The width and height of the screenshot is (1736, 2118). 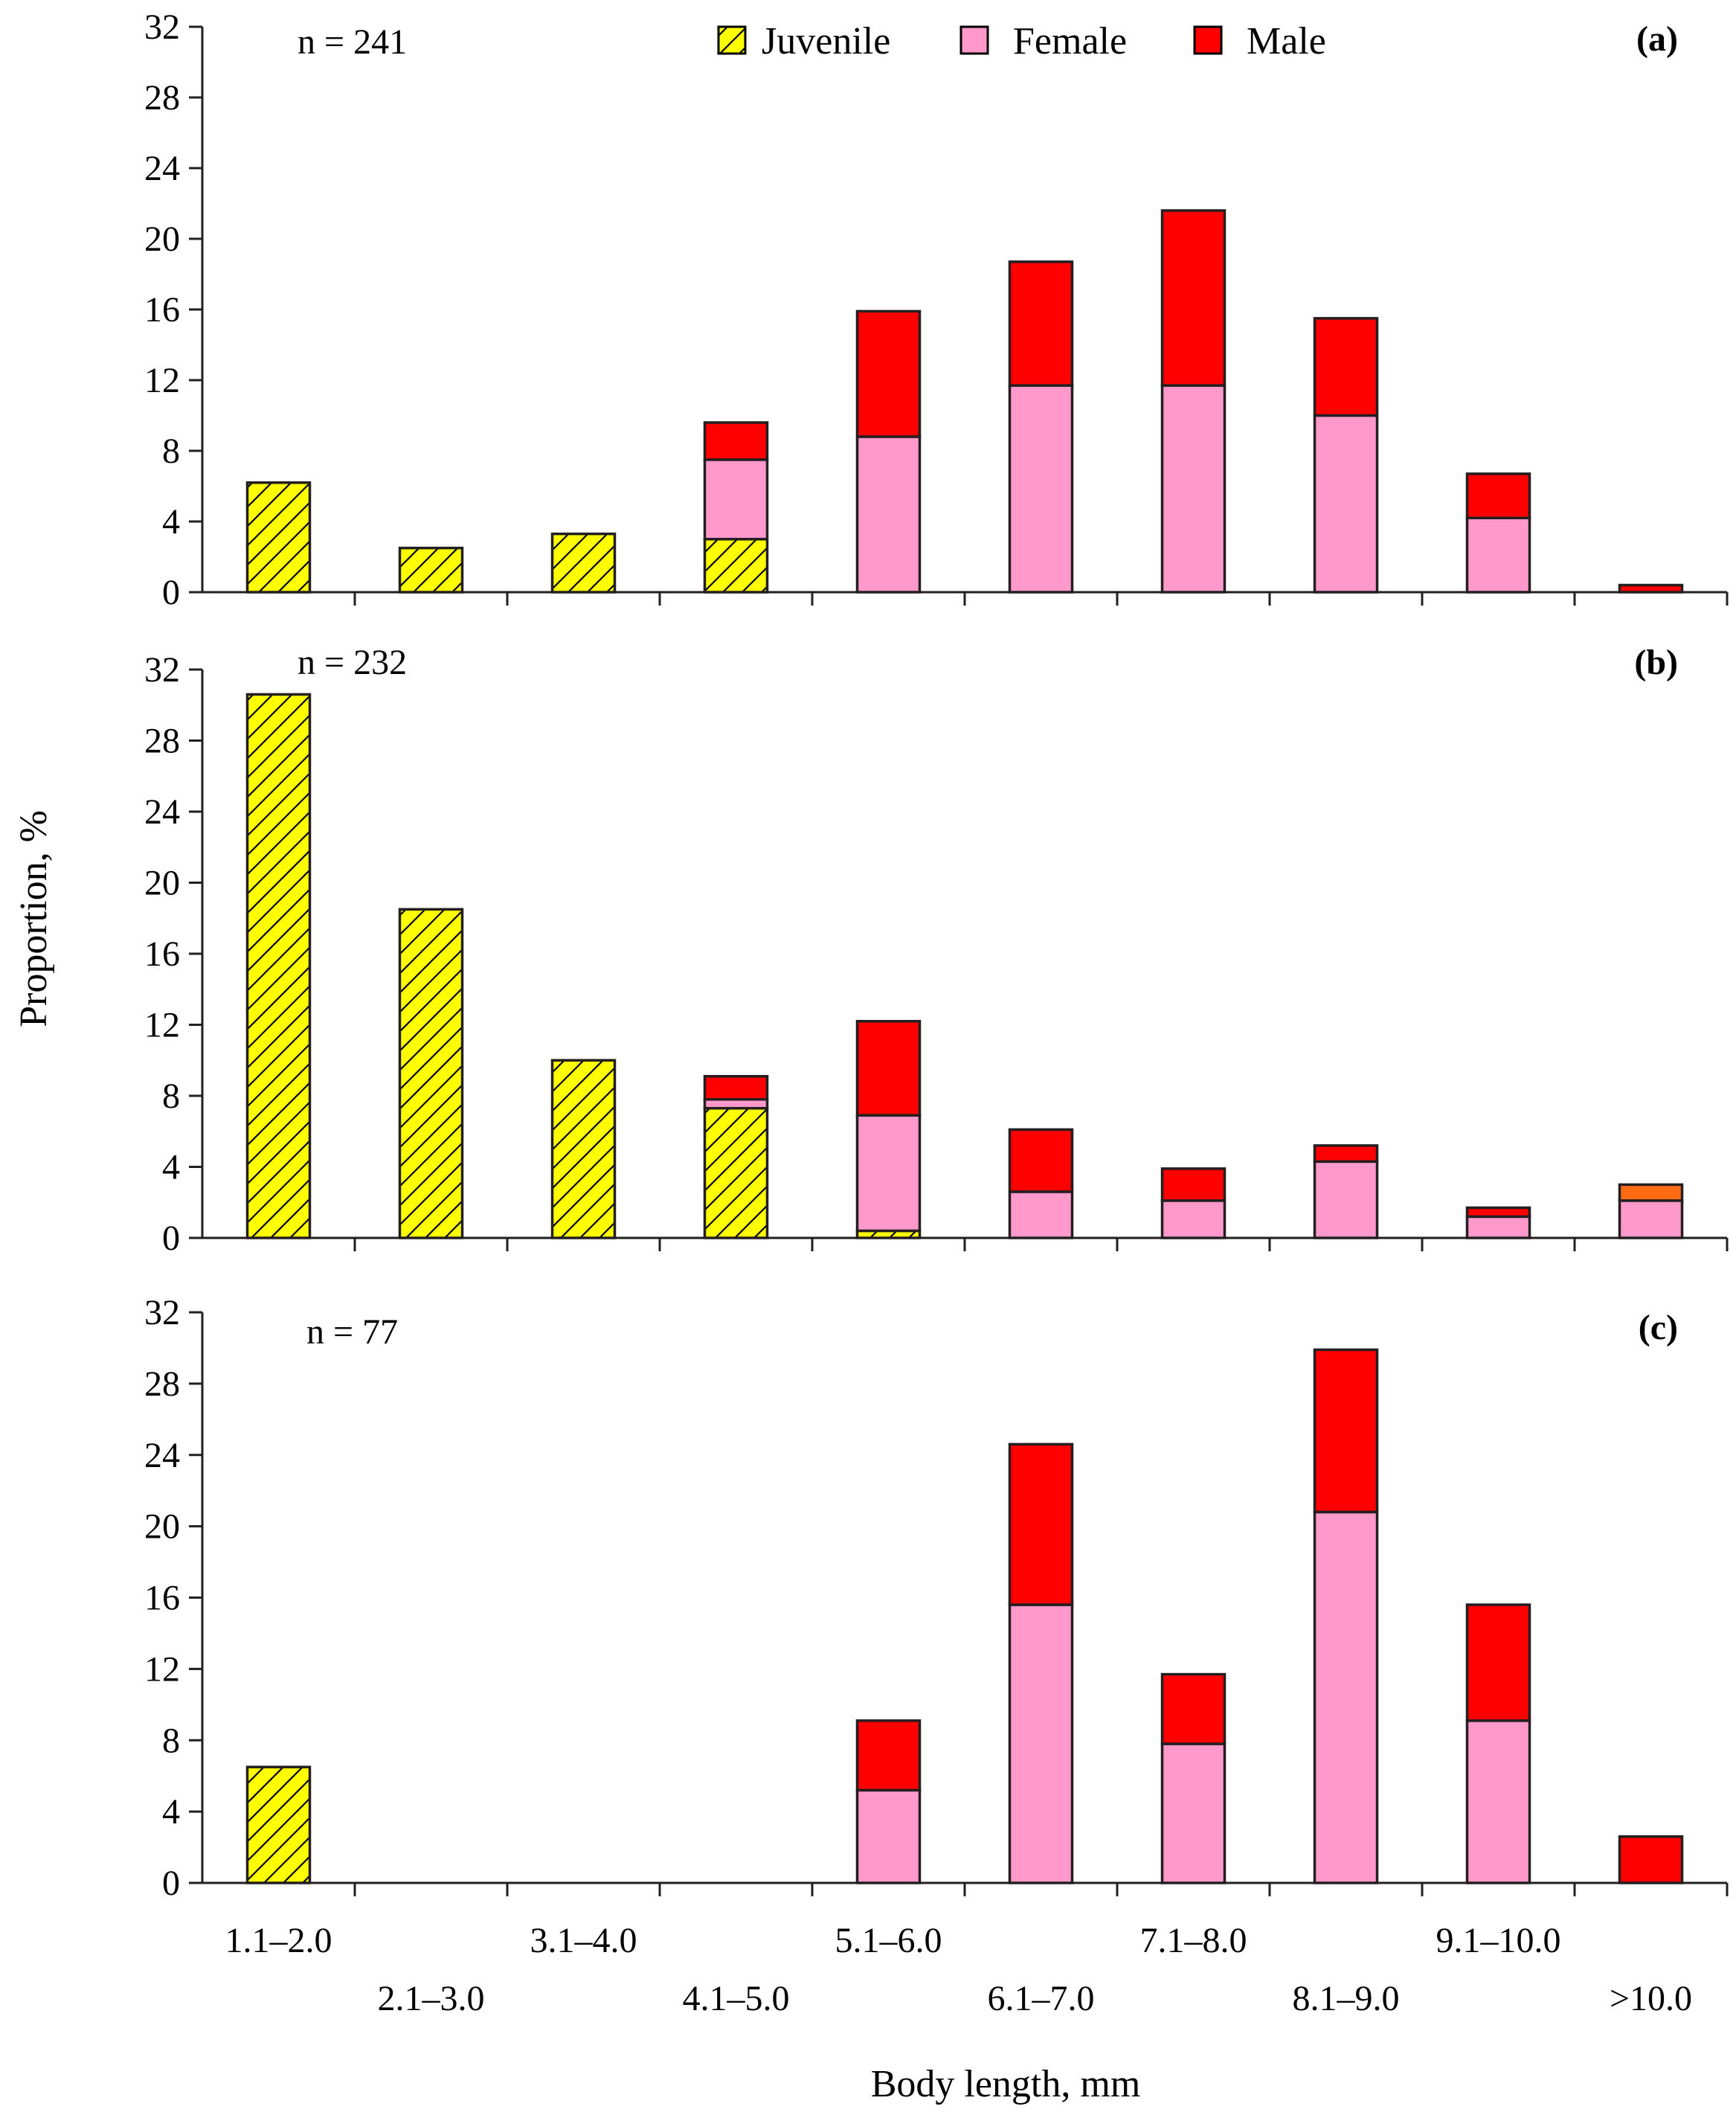 What do you see at coordinates (1193, 1940) in the screenshot?
I see `category-label: 7.1–8.0` at bounding box center [1193, 1940].